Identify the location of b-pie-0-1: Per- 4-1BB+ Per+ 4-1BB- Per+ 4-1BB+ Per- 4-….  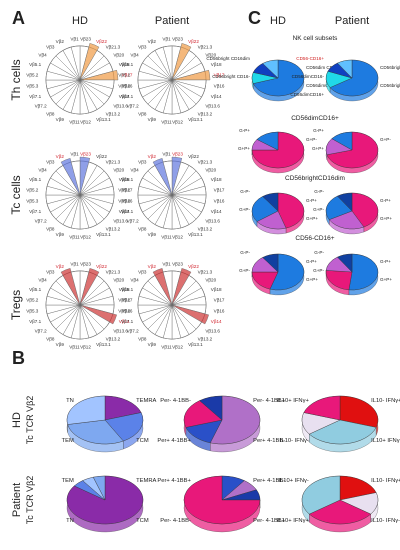
(221, 424).